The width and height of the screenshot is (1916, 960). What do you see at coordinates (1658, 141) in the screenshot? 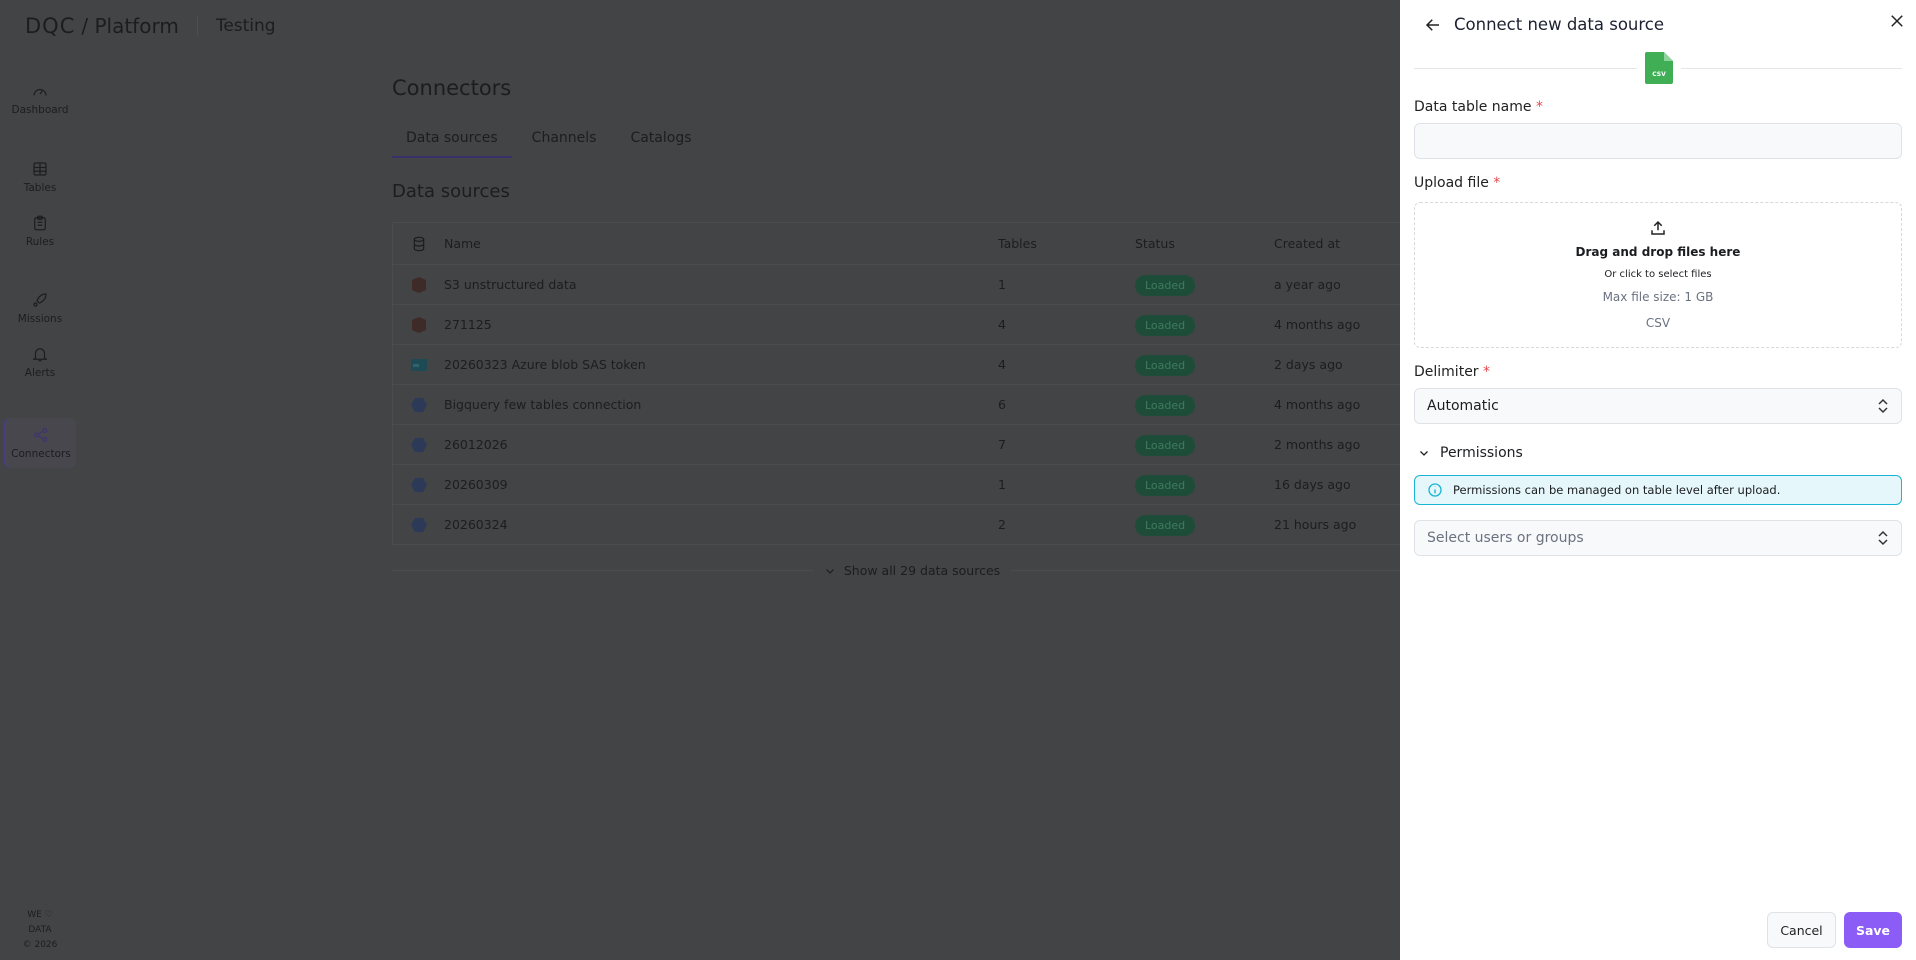
I see `table-name-input` at bounding box center [1658, 141].